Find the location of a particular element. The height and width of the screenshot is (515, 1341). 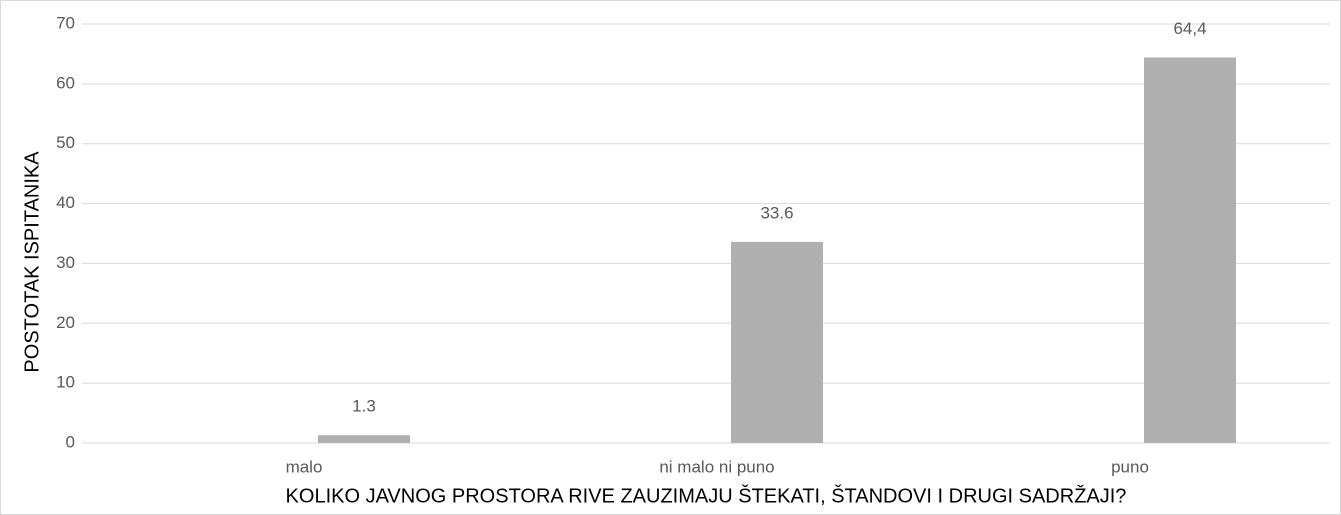

y-tick-label: 40 is located at coordinates (65, 202).